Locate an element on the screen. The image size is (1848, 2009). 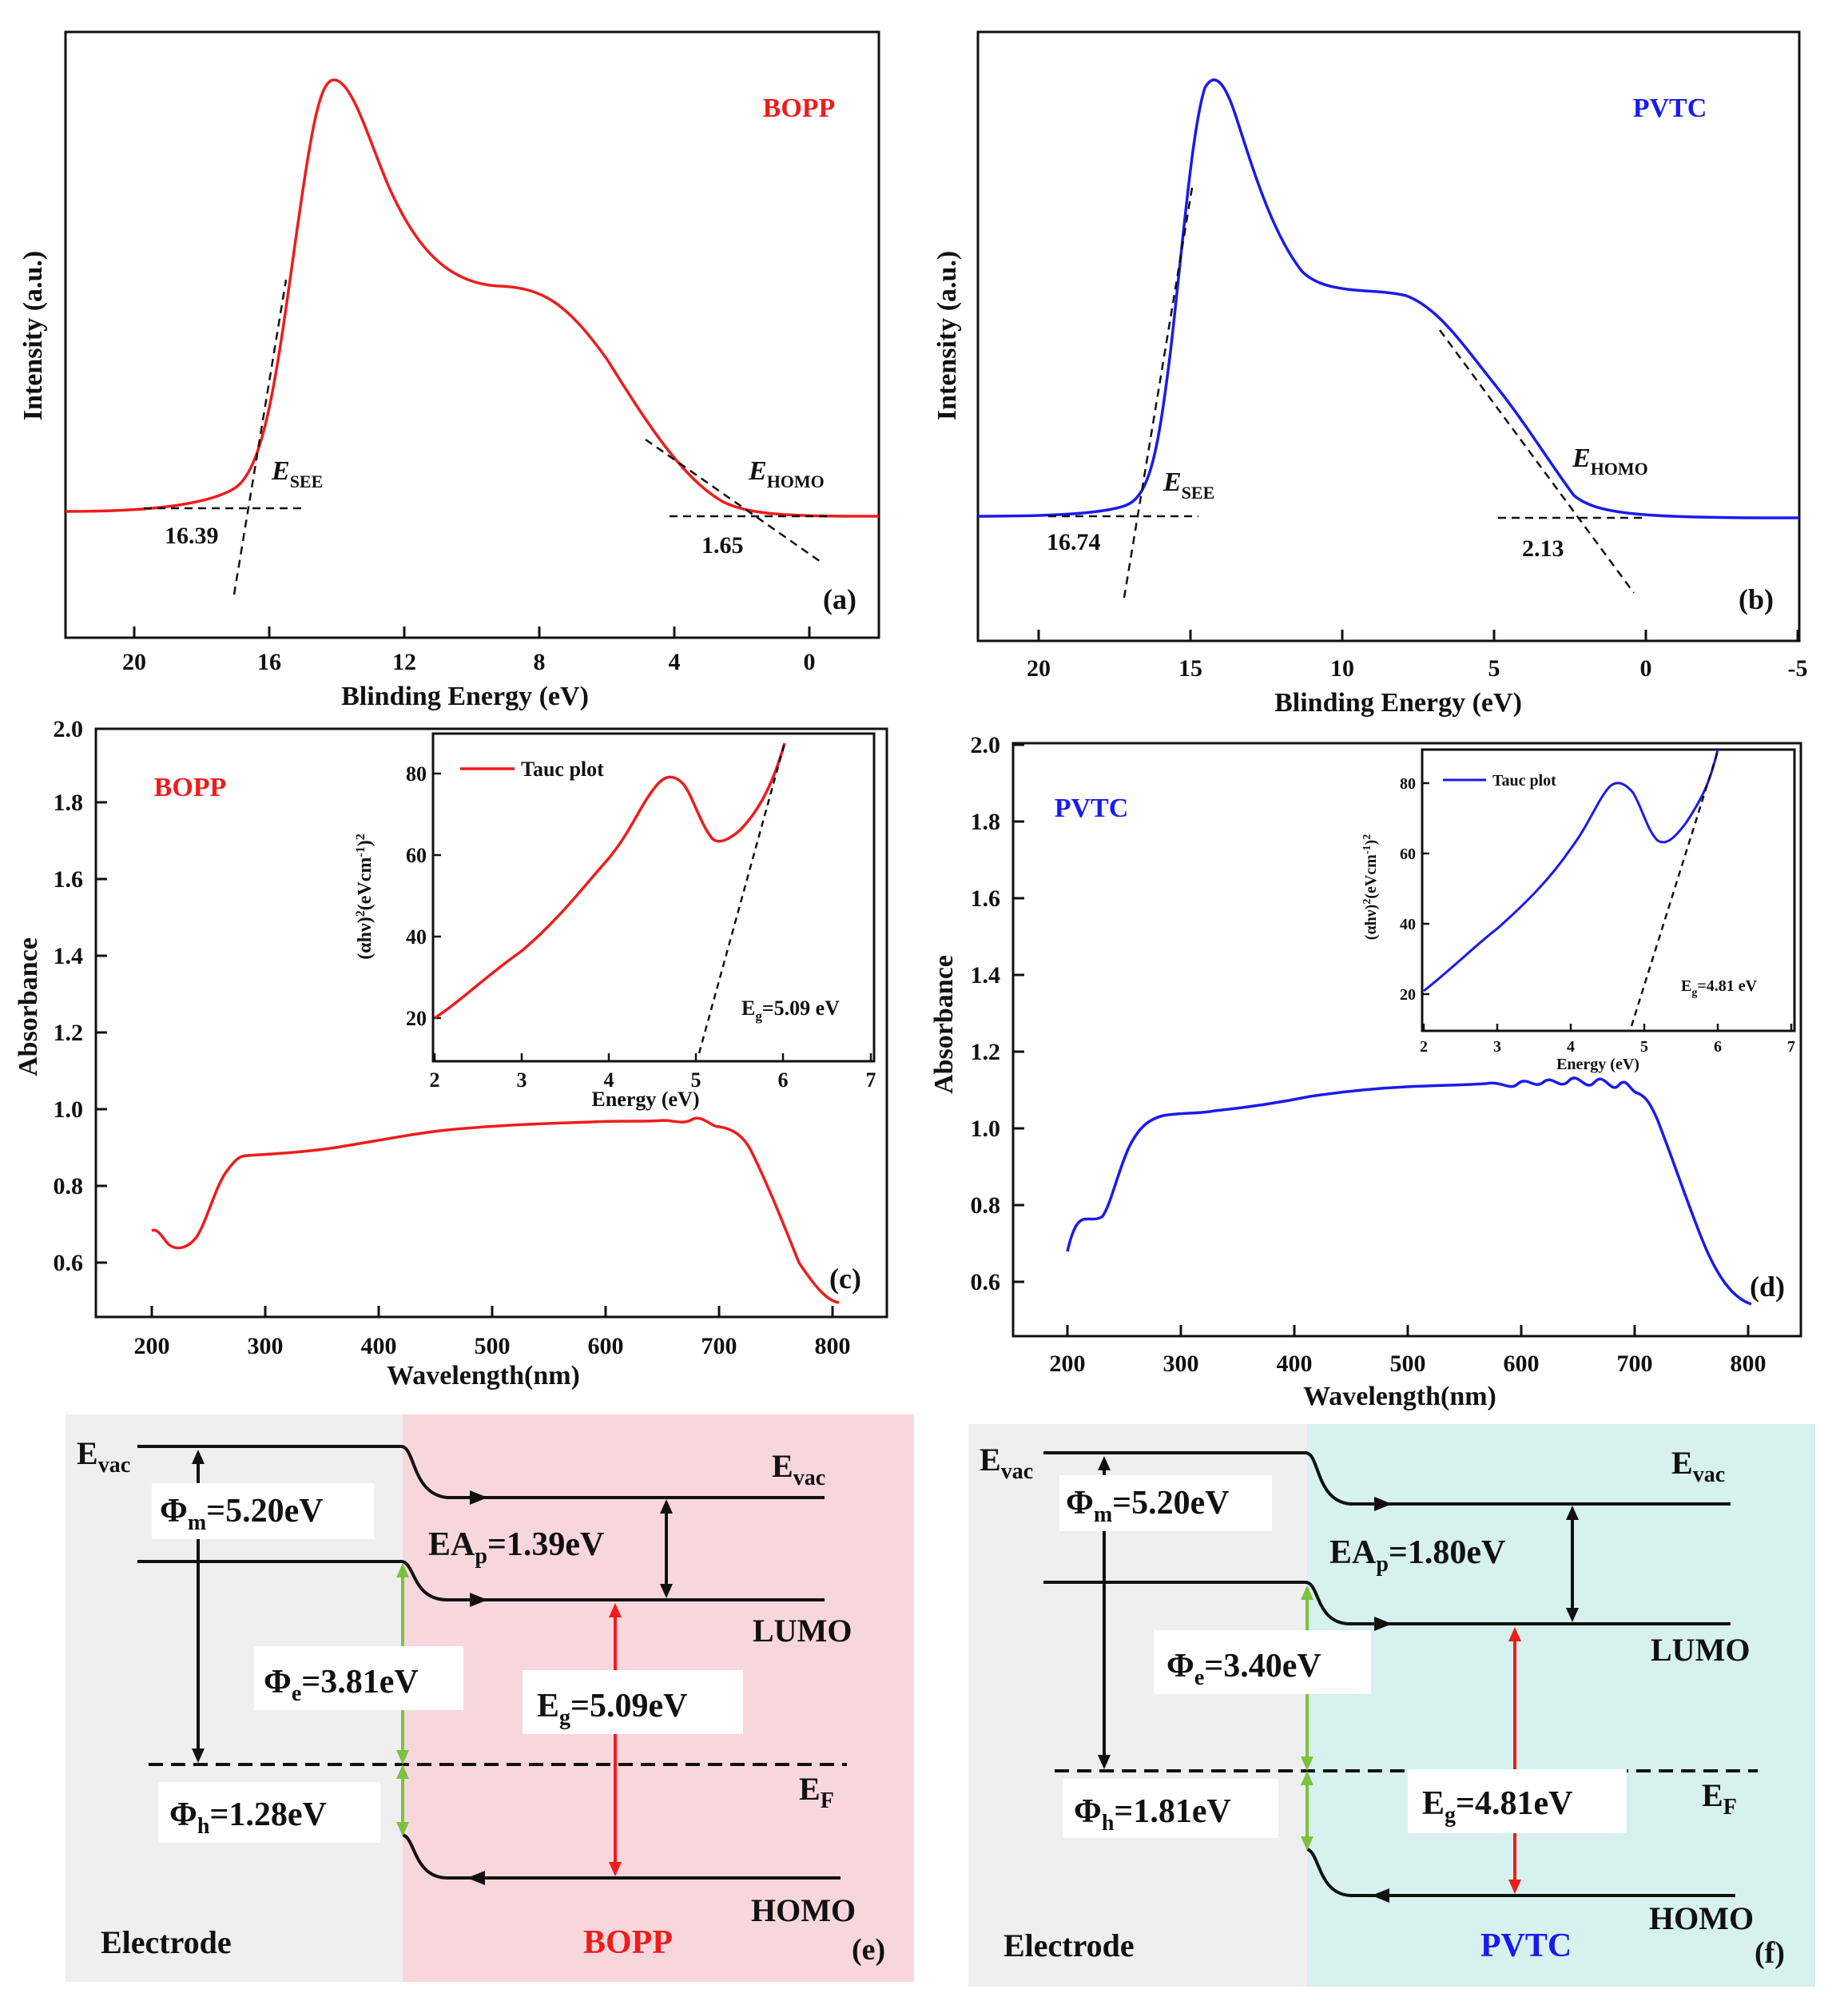
panel-label: (a) is located at coordinates (839, 599).